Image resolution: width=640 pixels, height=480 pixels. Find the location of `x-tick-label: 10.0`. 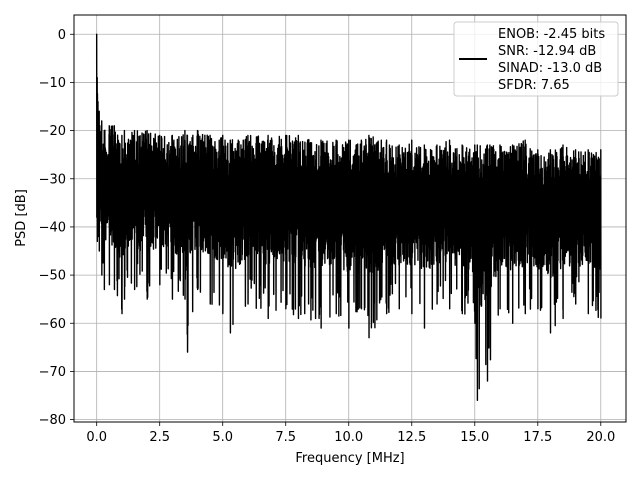

x-tick-label: 10.0 is located at coordinates (348, 437).